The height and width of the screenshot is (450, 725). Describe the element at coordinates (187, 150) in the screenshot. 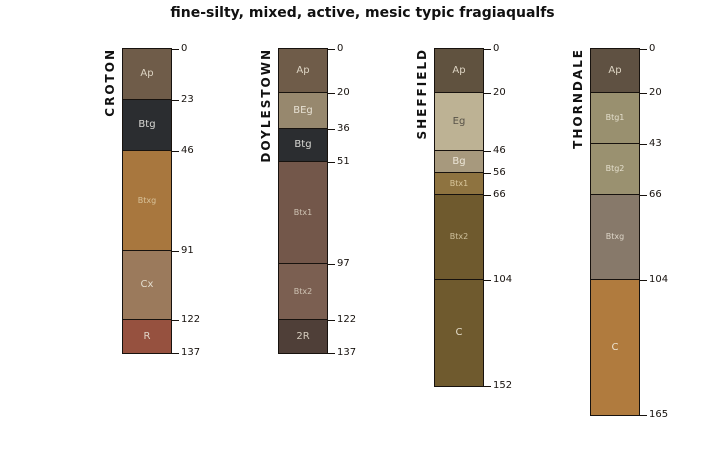

I see `depth-tick-value: 46` at that location.